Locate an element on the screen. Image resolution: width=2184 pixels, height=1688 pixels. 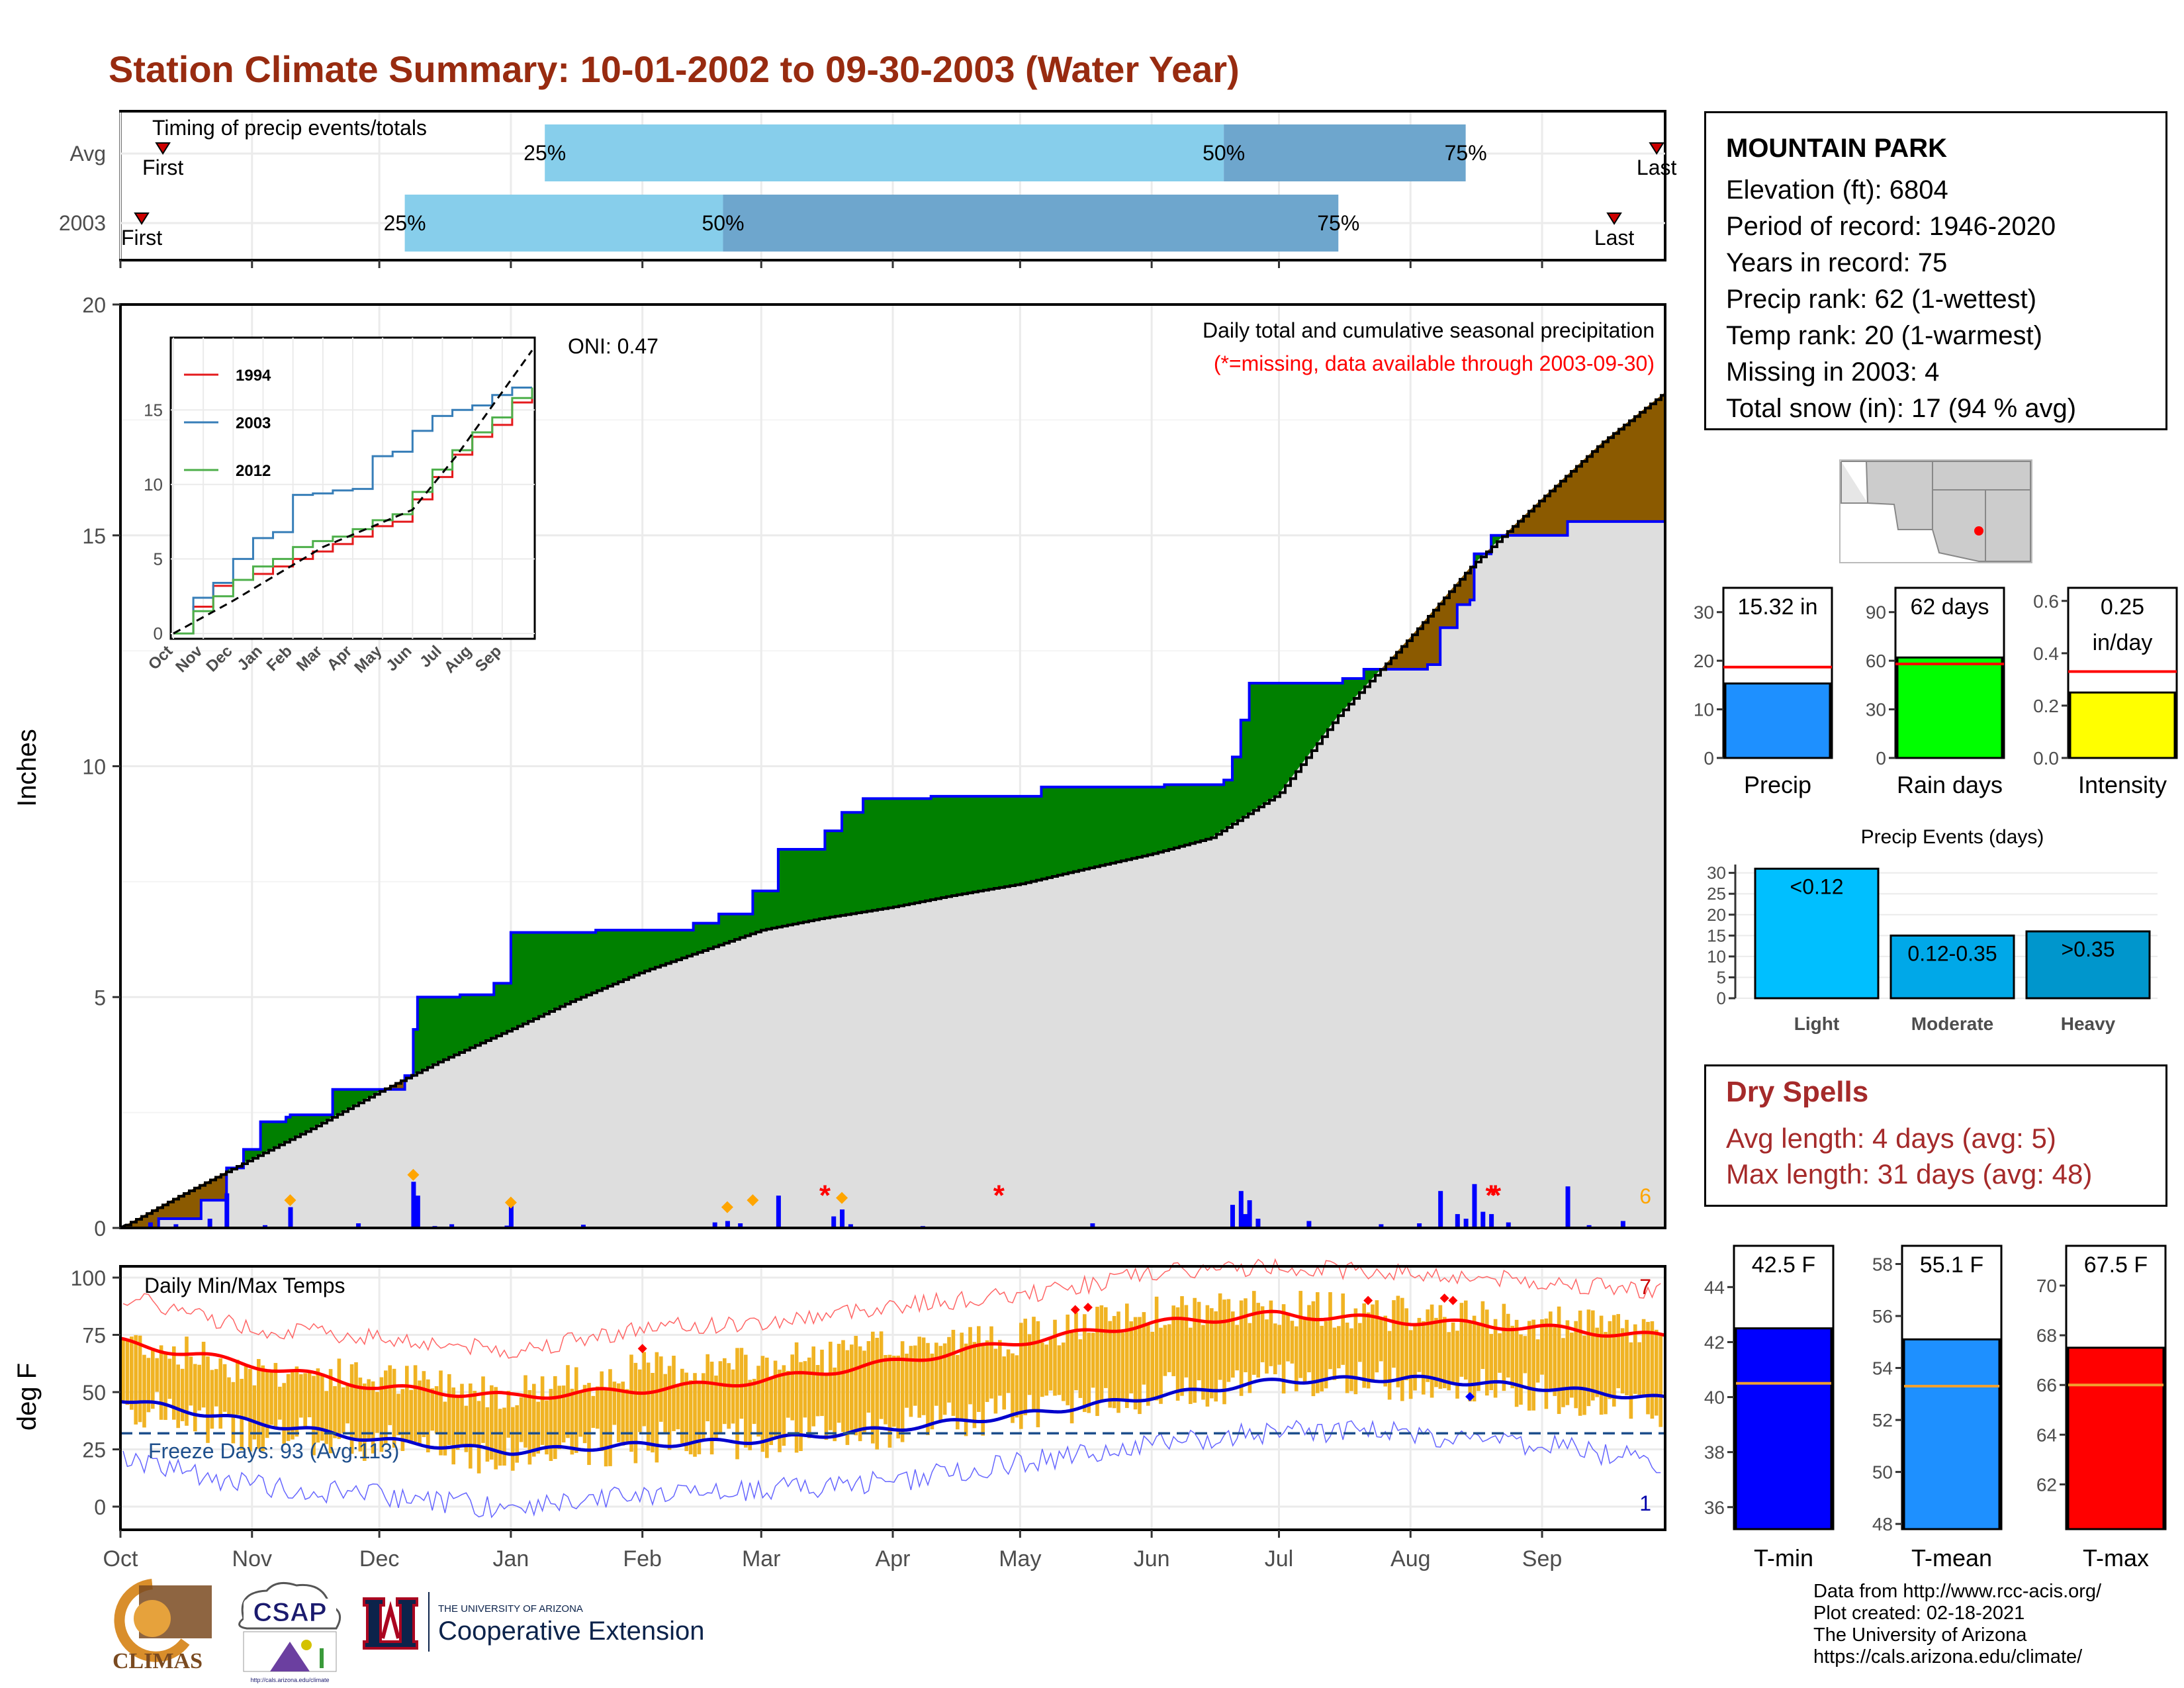
climas-logo: CLIMAS is located at coordinates (162, 1626).